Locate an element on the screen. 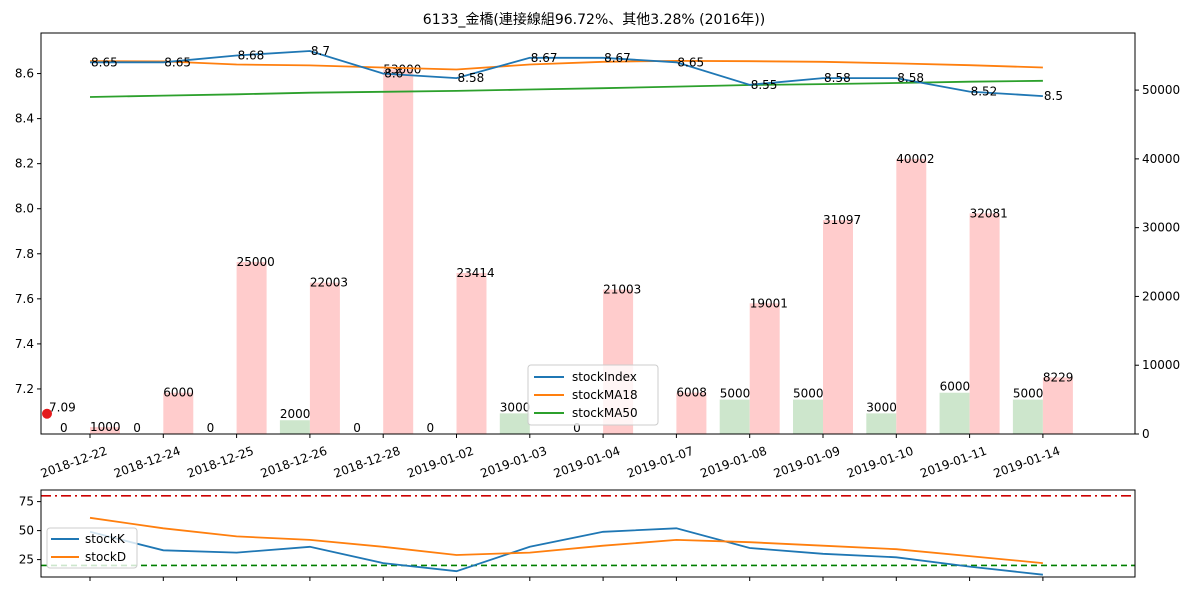  x-axis-tick-label: 2019-01-07 is located at coordinates (660, 462).